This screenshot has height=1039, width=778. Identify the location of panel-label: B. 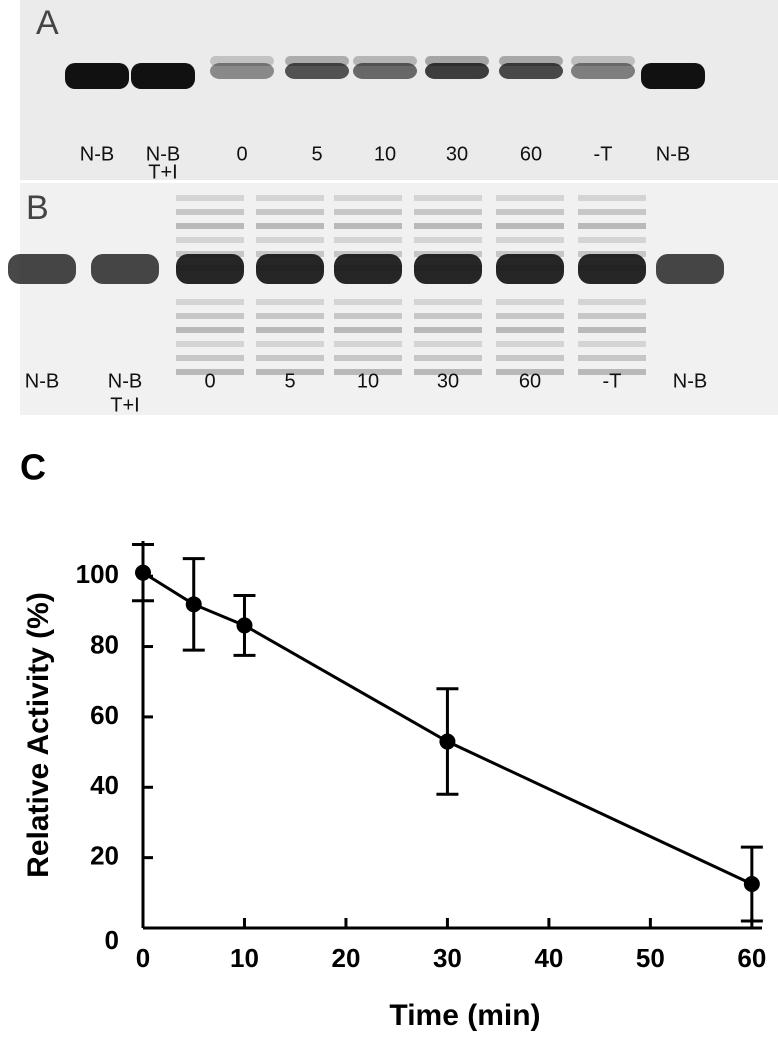
(37, 208).